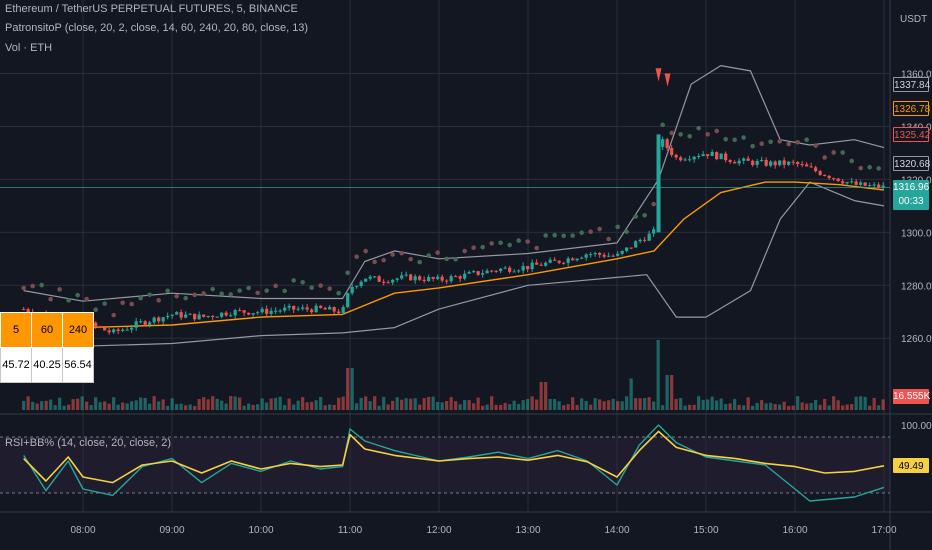  I want to click on time-tick-label: 11:00, so click(350, 530).